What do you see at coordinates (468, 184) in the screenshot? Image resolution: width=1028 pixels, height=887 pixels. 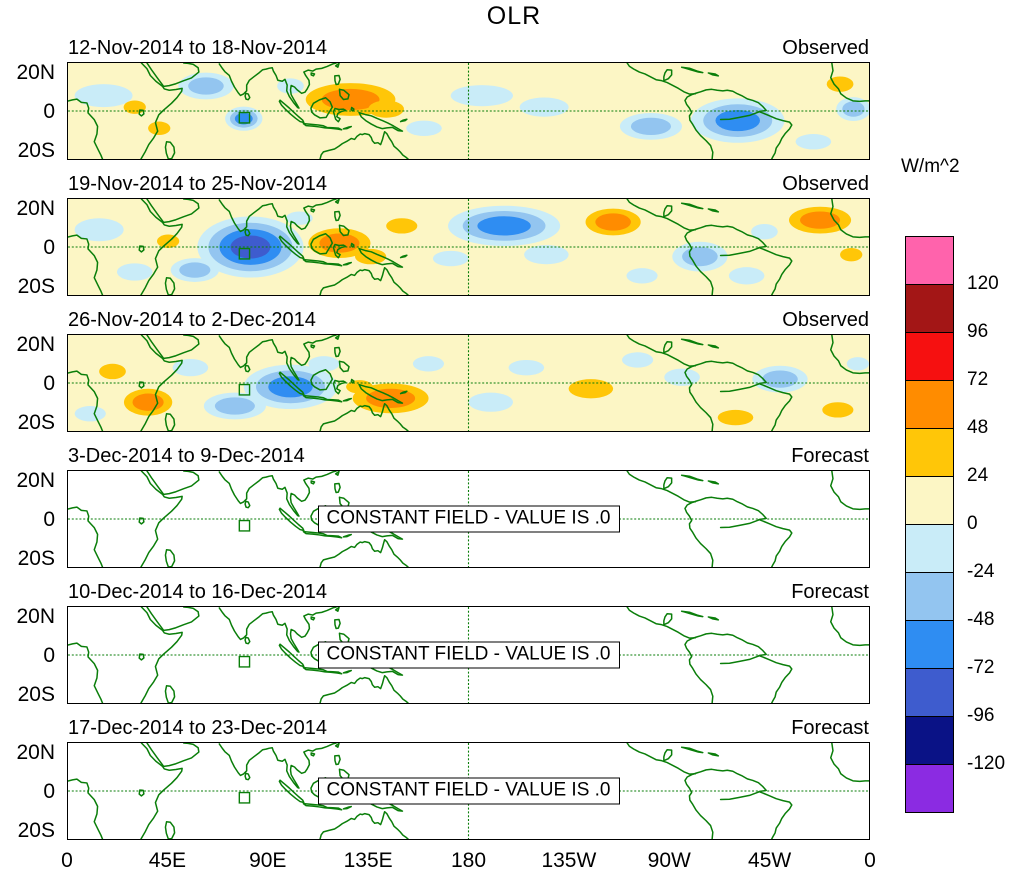 I see `panel-header: 19-Nov-2014 to 25-Nov-2014 Observed` at bounding box center [468, 184].